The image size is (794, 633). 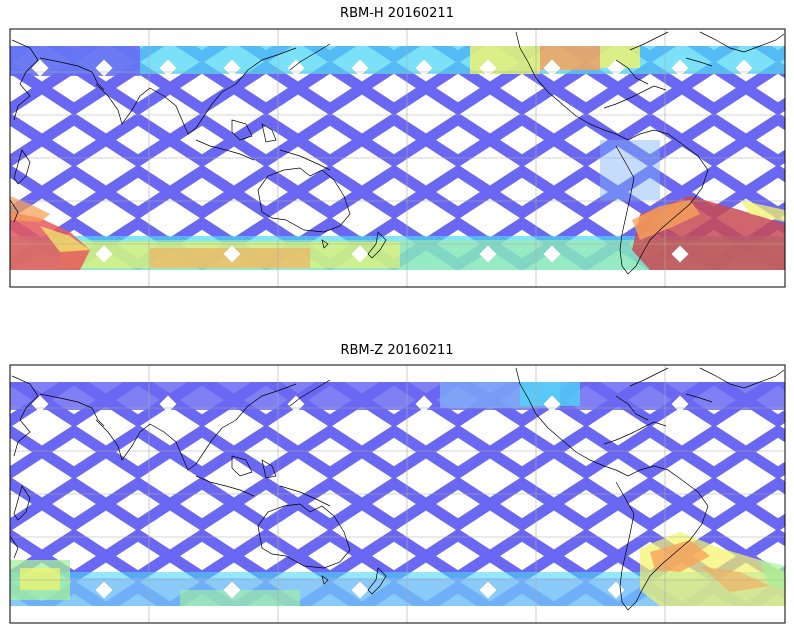 What do you see at coordinates (397, 350) in the screenshot?
I see `bottom-panel-title: RBM-Z 20160211` at bounding box center [397, 350].